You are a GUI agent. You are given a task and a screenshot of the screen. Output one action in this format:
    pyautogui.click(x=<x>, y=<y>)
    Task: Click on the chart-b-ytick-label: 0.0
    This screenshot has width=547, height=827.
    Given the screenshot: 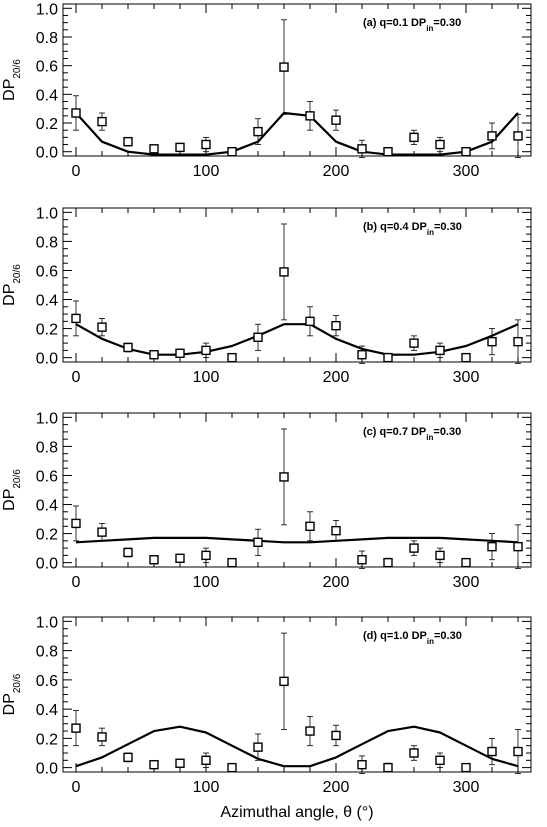 What is the action you would take?
    pyautogui.click(x=47, y=359)
    